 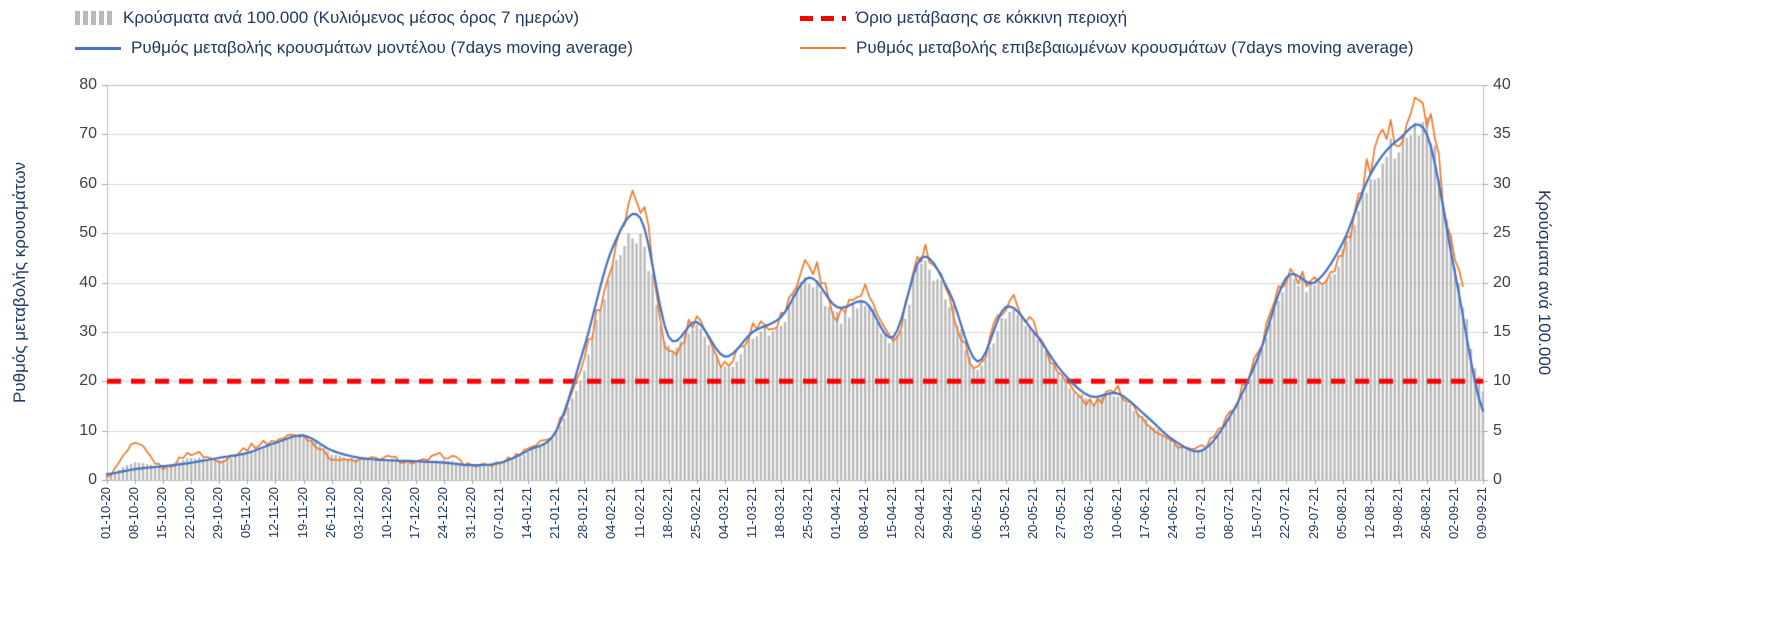 I want to click on x-axis-tick-label: 22-04-21, so click(x=920, y=513).